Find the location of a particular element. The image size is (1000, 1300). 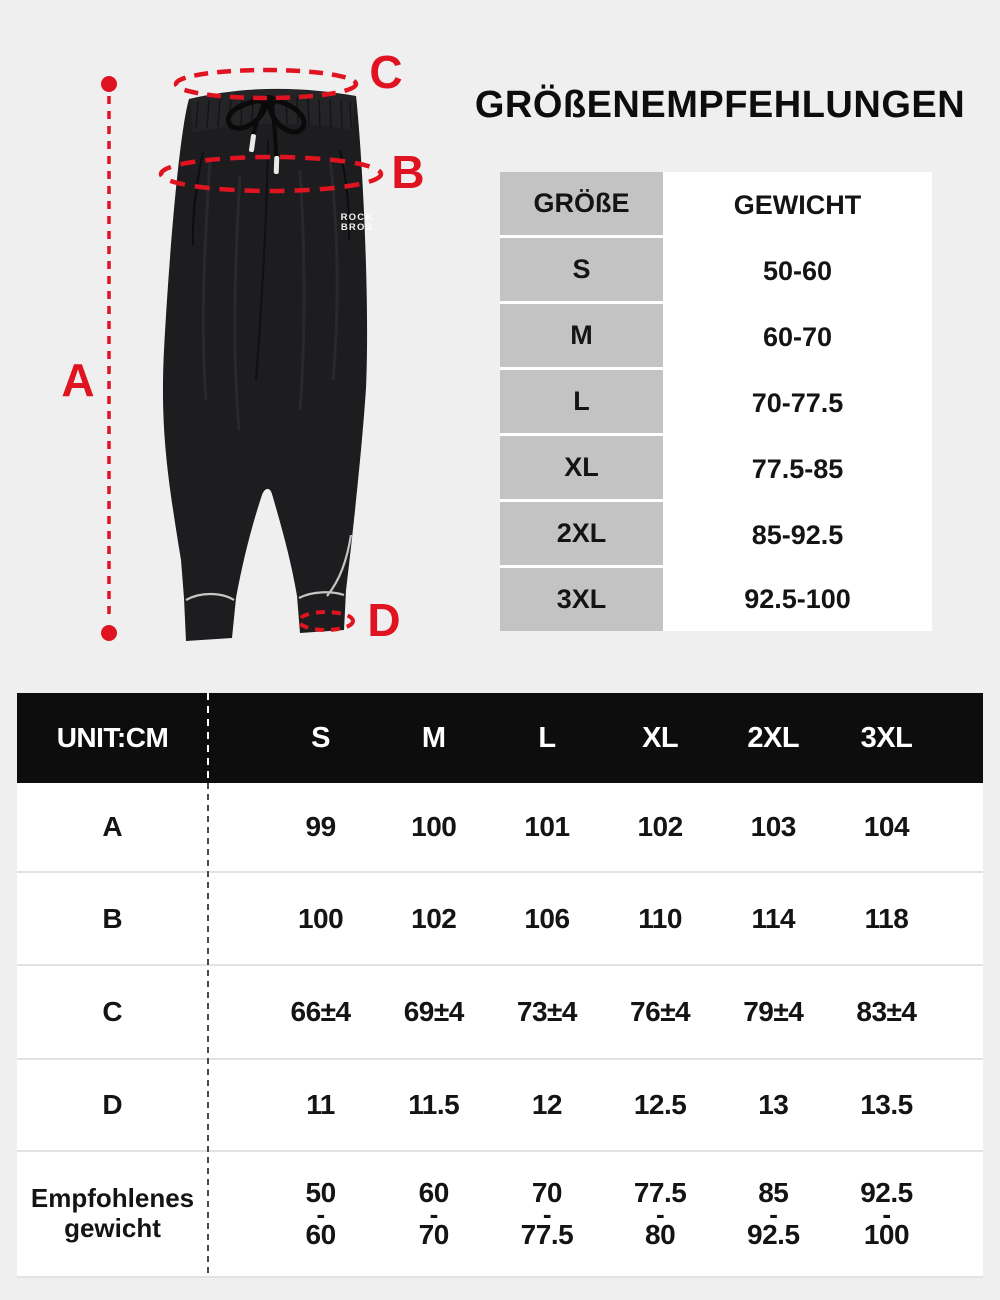

value-cell: 13 is located at coordinates (773, 1104).